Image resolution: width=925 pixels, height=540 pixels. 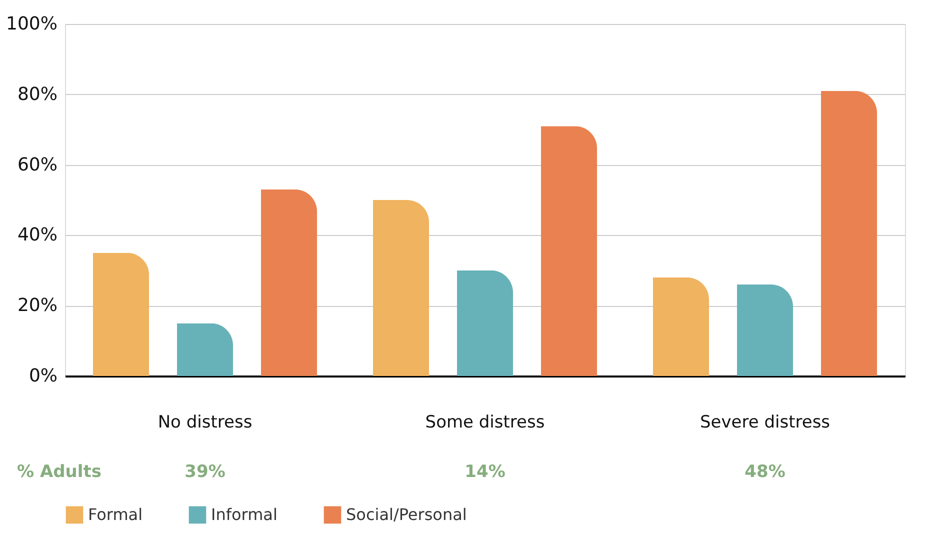 What do you see at coordinates (115, 514) in the screenshot?
I see `legend-label: Formal` at bounding box center [115, 514].